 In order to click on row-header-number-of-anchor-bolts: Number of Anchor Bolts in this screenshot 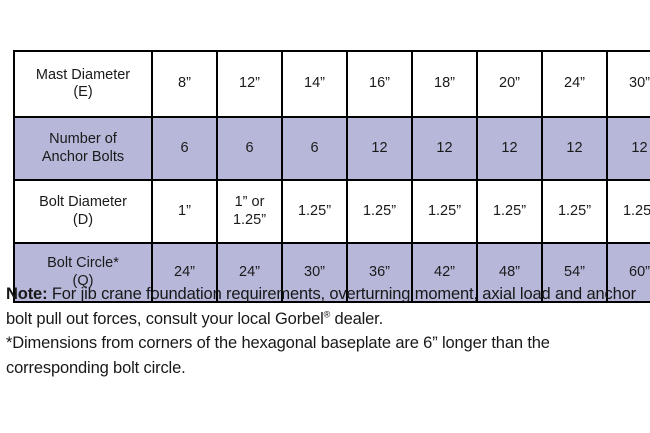, I will do `click(83, 148)`.